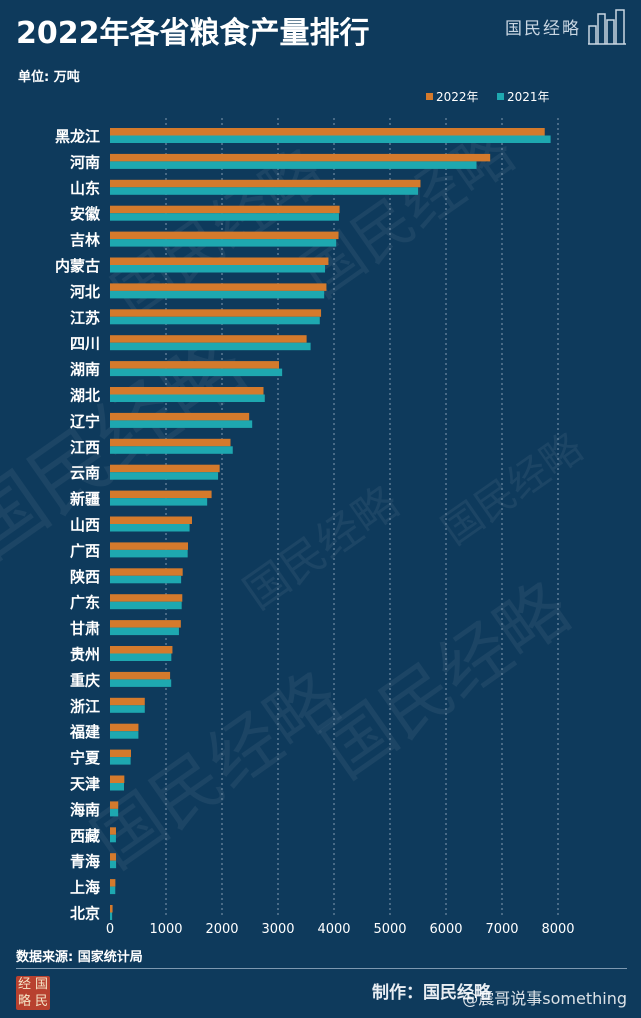 Image resolution: width=641 pixels, height=1018 pixels. What do you see at coordinates (193, 33) in the screenshot?
I see `page-title: 2022年各省粮食产量排行` at bounding box center [193, 33].